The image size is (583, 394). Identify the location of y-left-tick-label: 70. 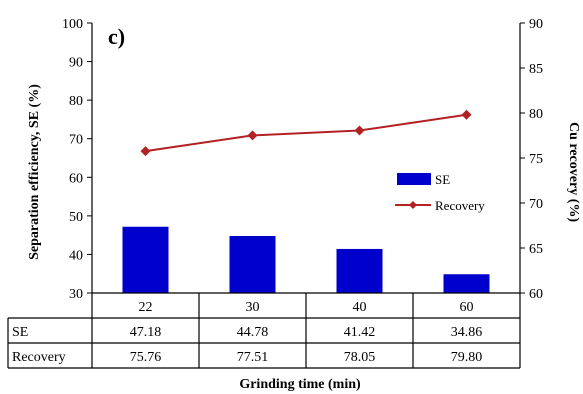
(76, 140).